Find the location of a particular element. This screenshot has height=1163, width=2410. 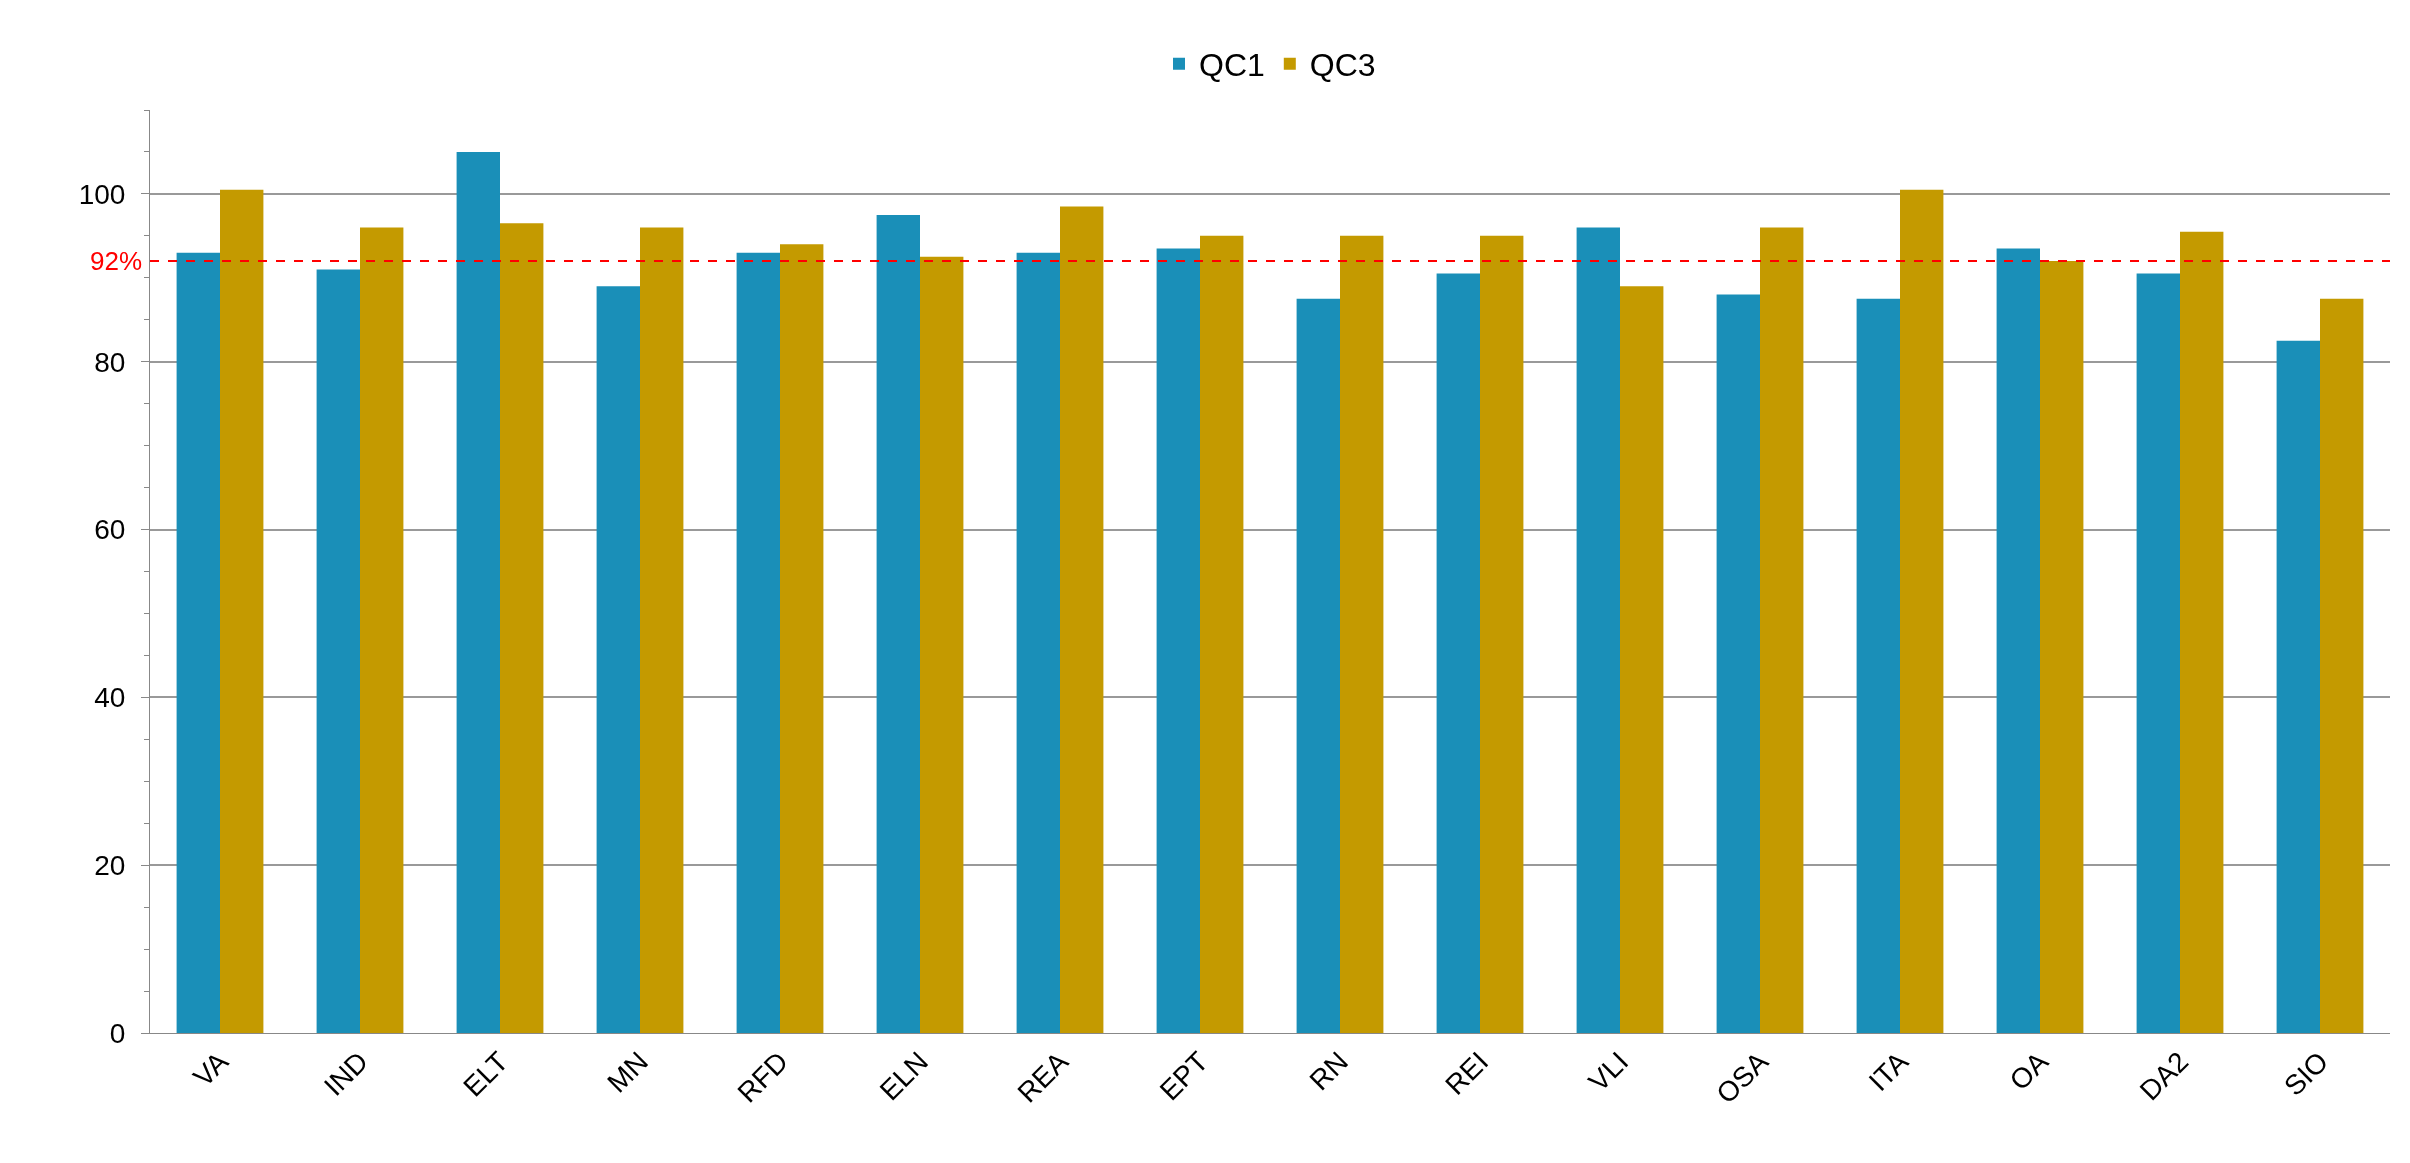

y-tick-label: 60 is located at coordinates (110, 530).